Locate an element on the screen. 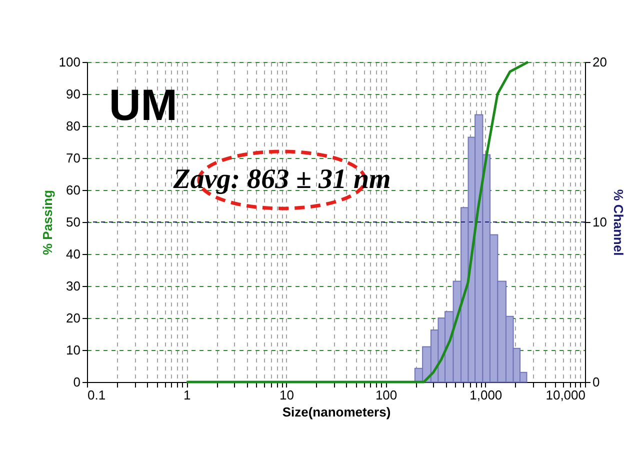  y-tick-label: 80 is located at coordinates (73, 126).